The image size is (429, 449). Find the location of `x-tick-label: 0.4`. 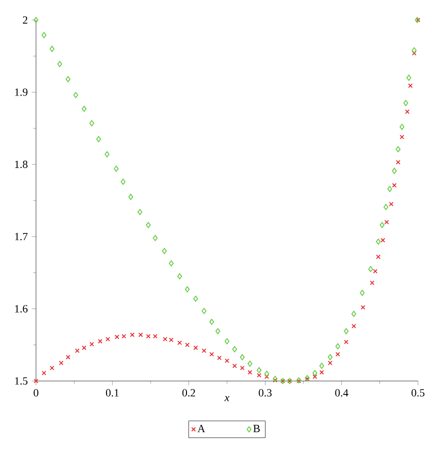

x-tick-label: 0.4 is located at coordinates (341, 393).